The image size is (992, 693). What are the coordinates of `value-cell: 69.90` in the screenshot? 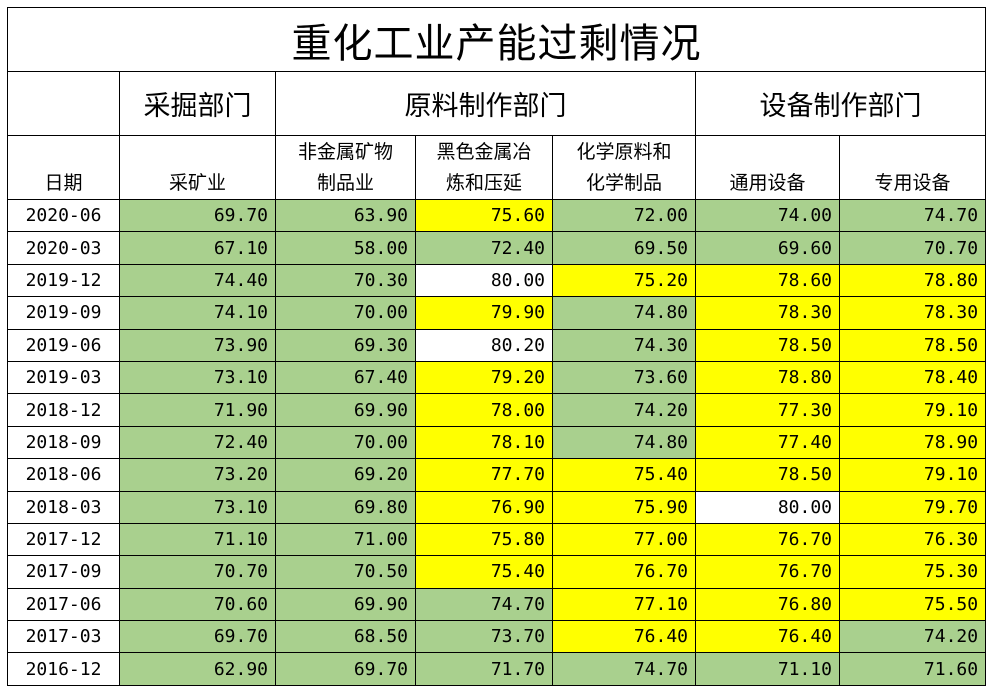 It's located at (345, 410).